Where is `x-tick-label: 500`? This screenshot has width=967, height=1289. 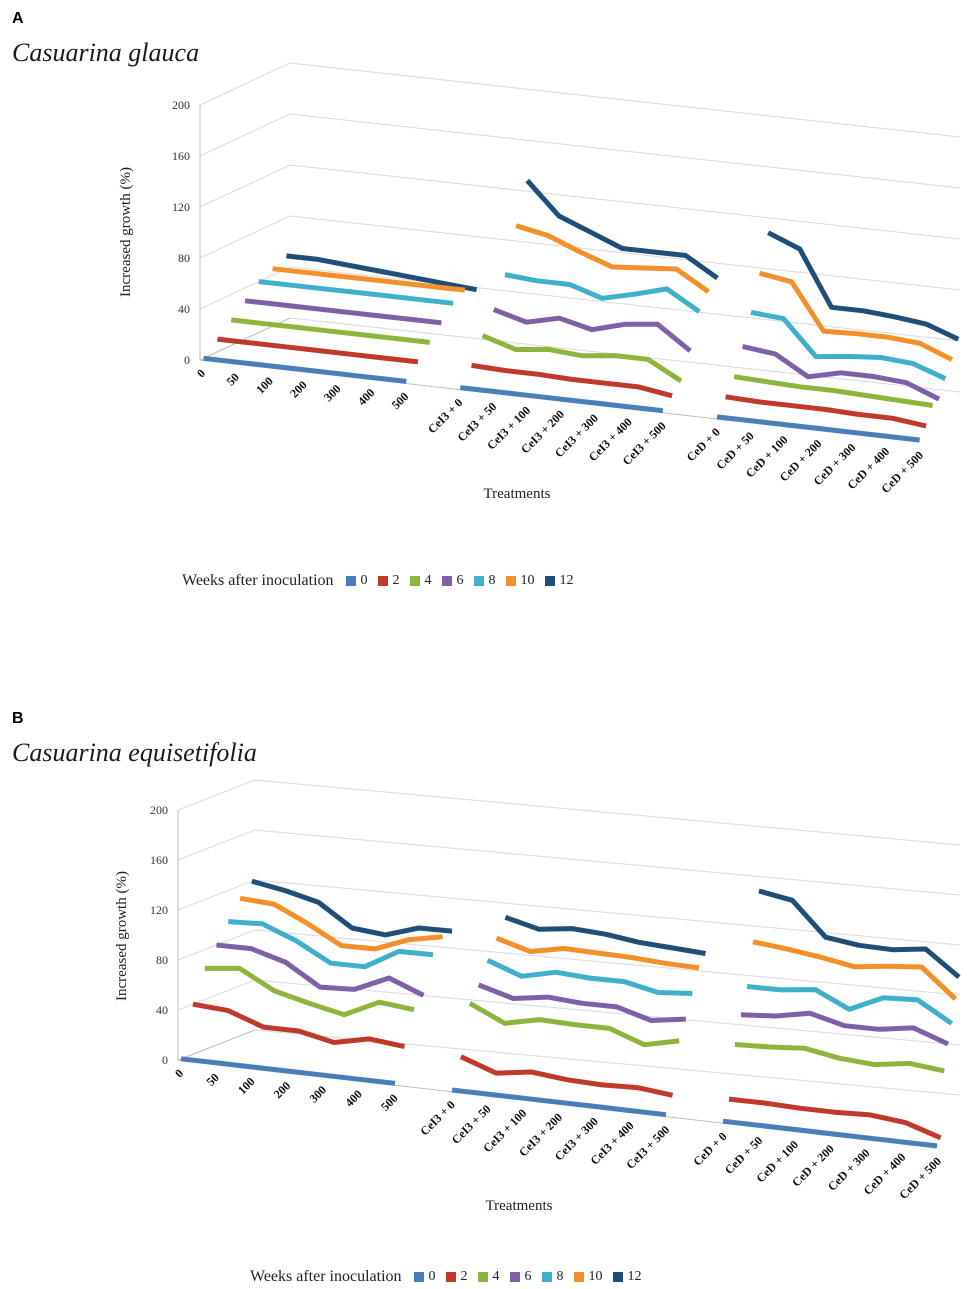
x-tick-label: 500 is located at coordinates (389, 1102).